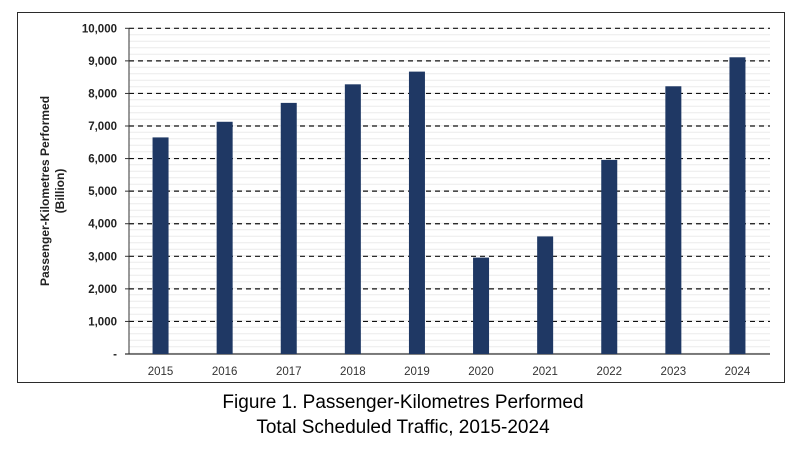  I want to click on y-tick-label: 3,000, so click(102, 257).